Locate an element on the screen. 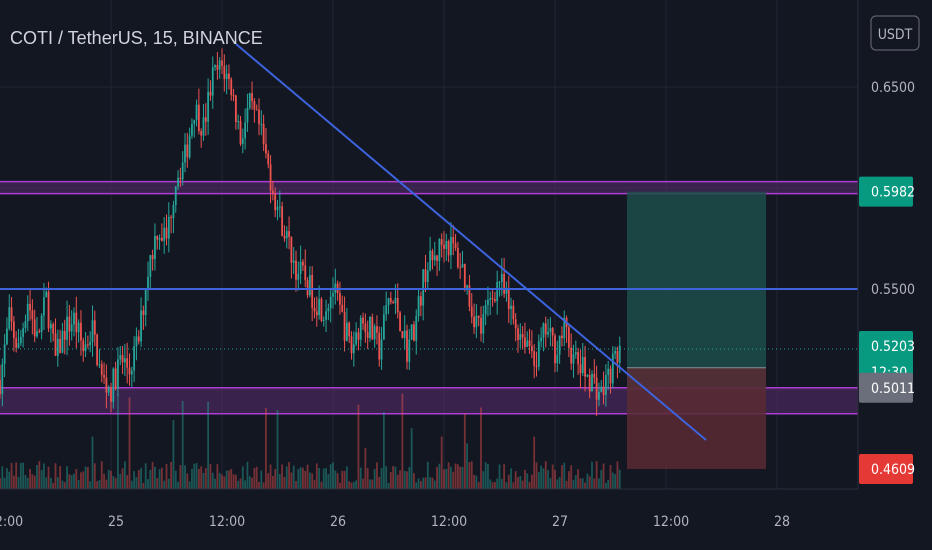 This screenshot has height=550, width=932. time-tick-label: 27 is located at coordinates (560, 522).